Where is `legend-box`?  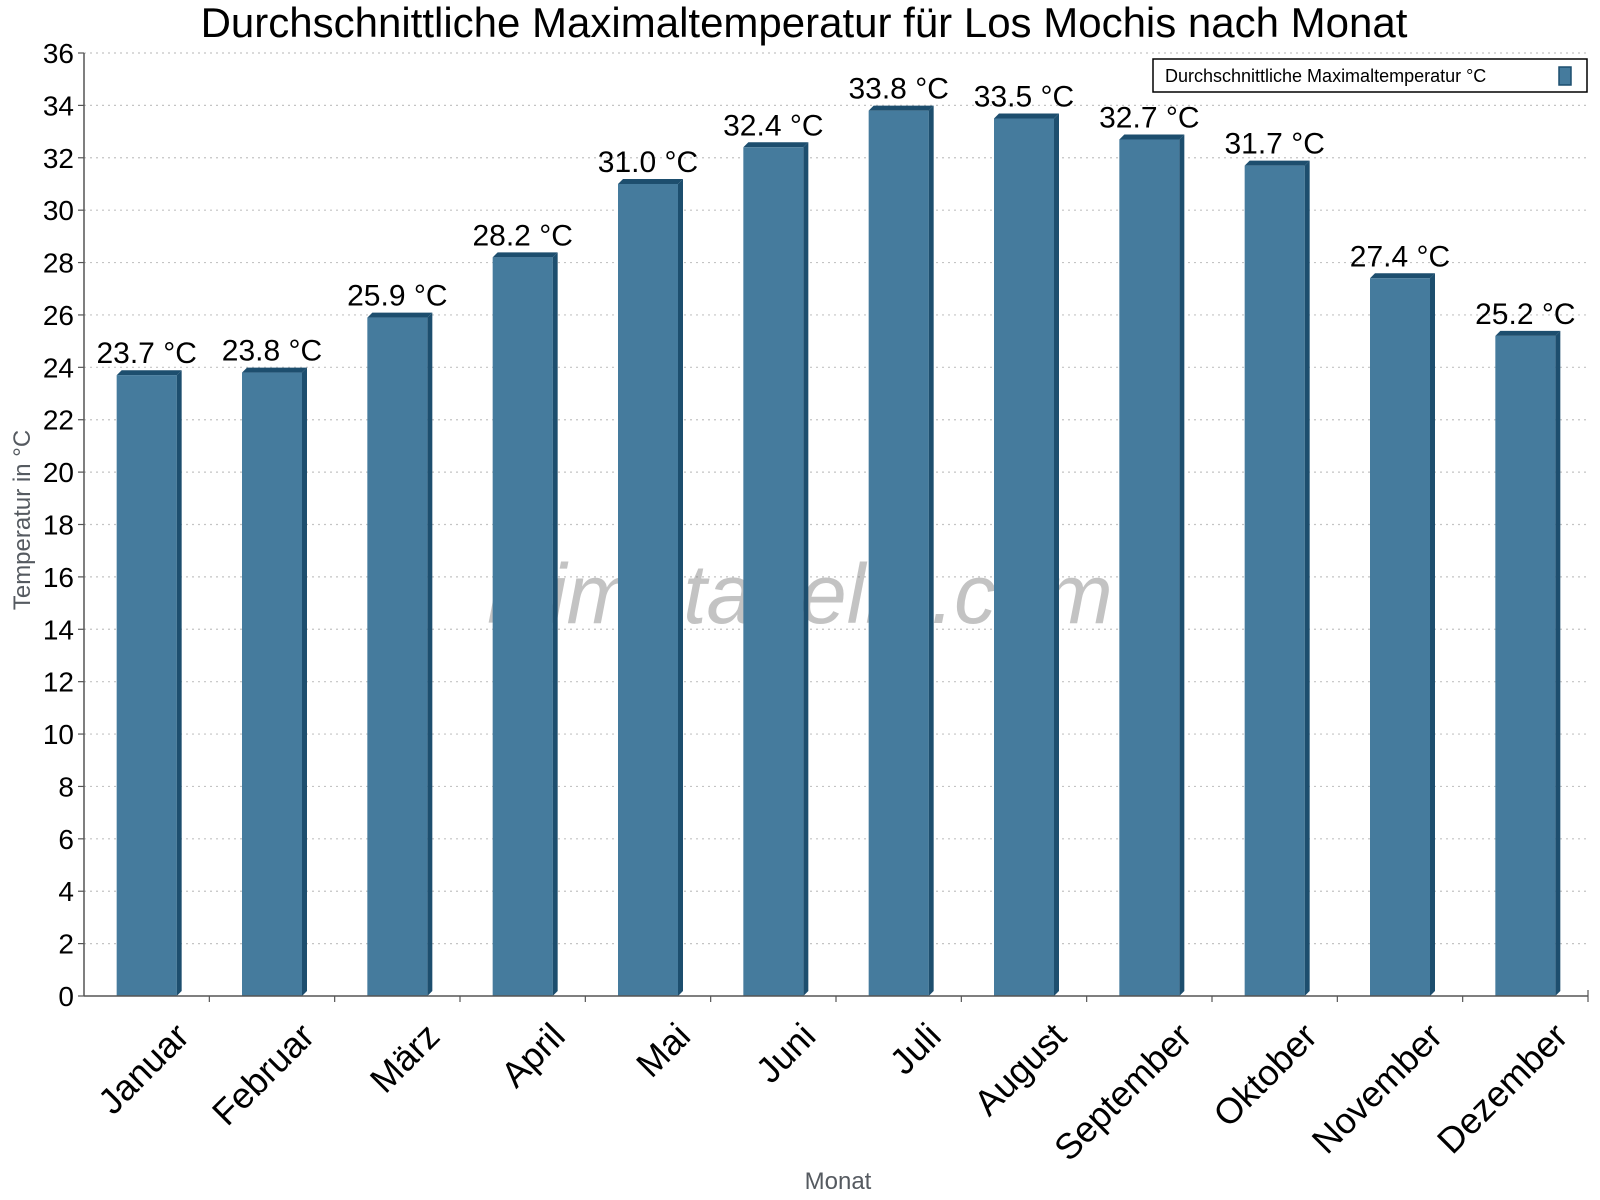
legend-box is located at coordinates (1370, 75).